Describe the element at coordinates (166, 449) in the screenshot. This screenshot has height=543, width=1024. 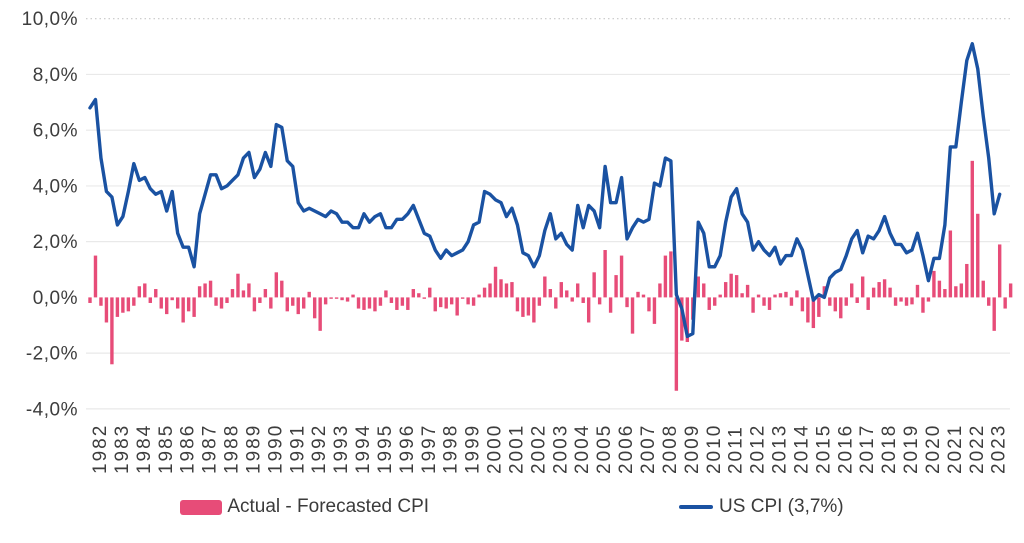
I see `x-axis-label: 1985` at that location.